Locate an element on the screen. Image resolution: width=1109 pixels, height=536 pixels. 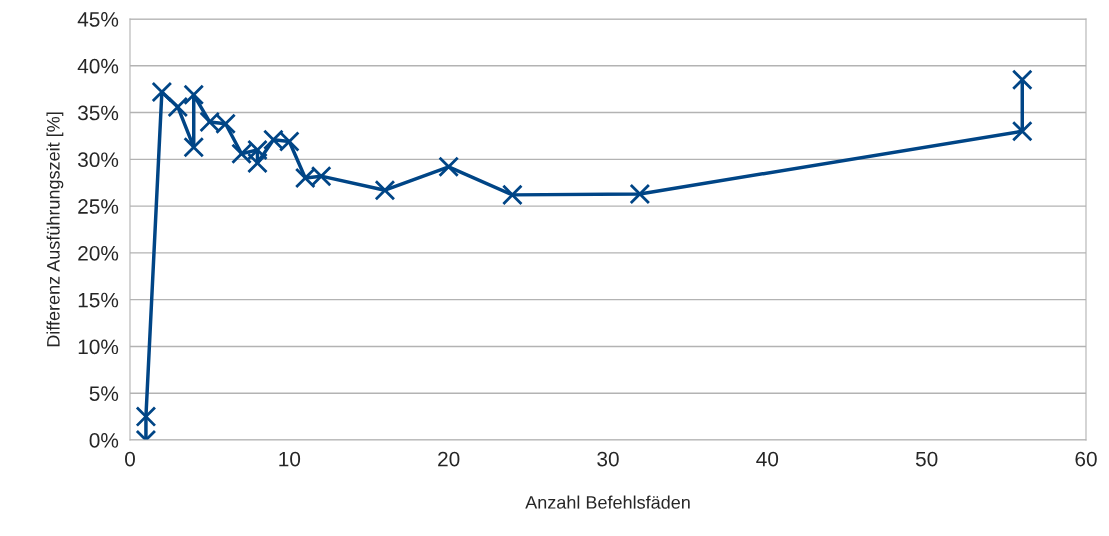
y-tick-label: 40% is located at coordinates (98, 66).